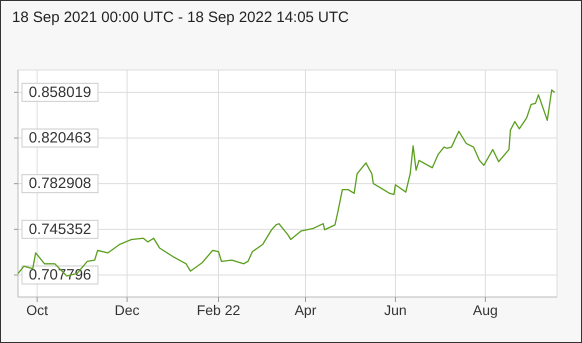 The width and height of the screenshot is (582, 343). What do you see at coordinates (485, 310) in the screenshot?
I see `x-tick-label: Aug` at bounding box center [485, 310].